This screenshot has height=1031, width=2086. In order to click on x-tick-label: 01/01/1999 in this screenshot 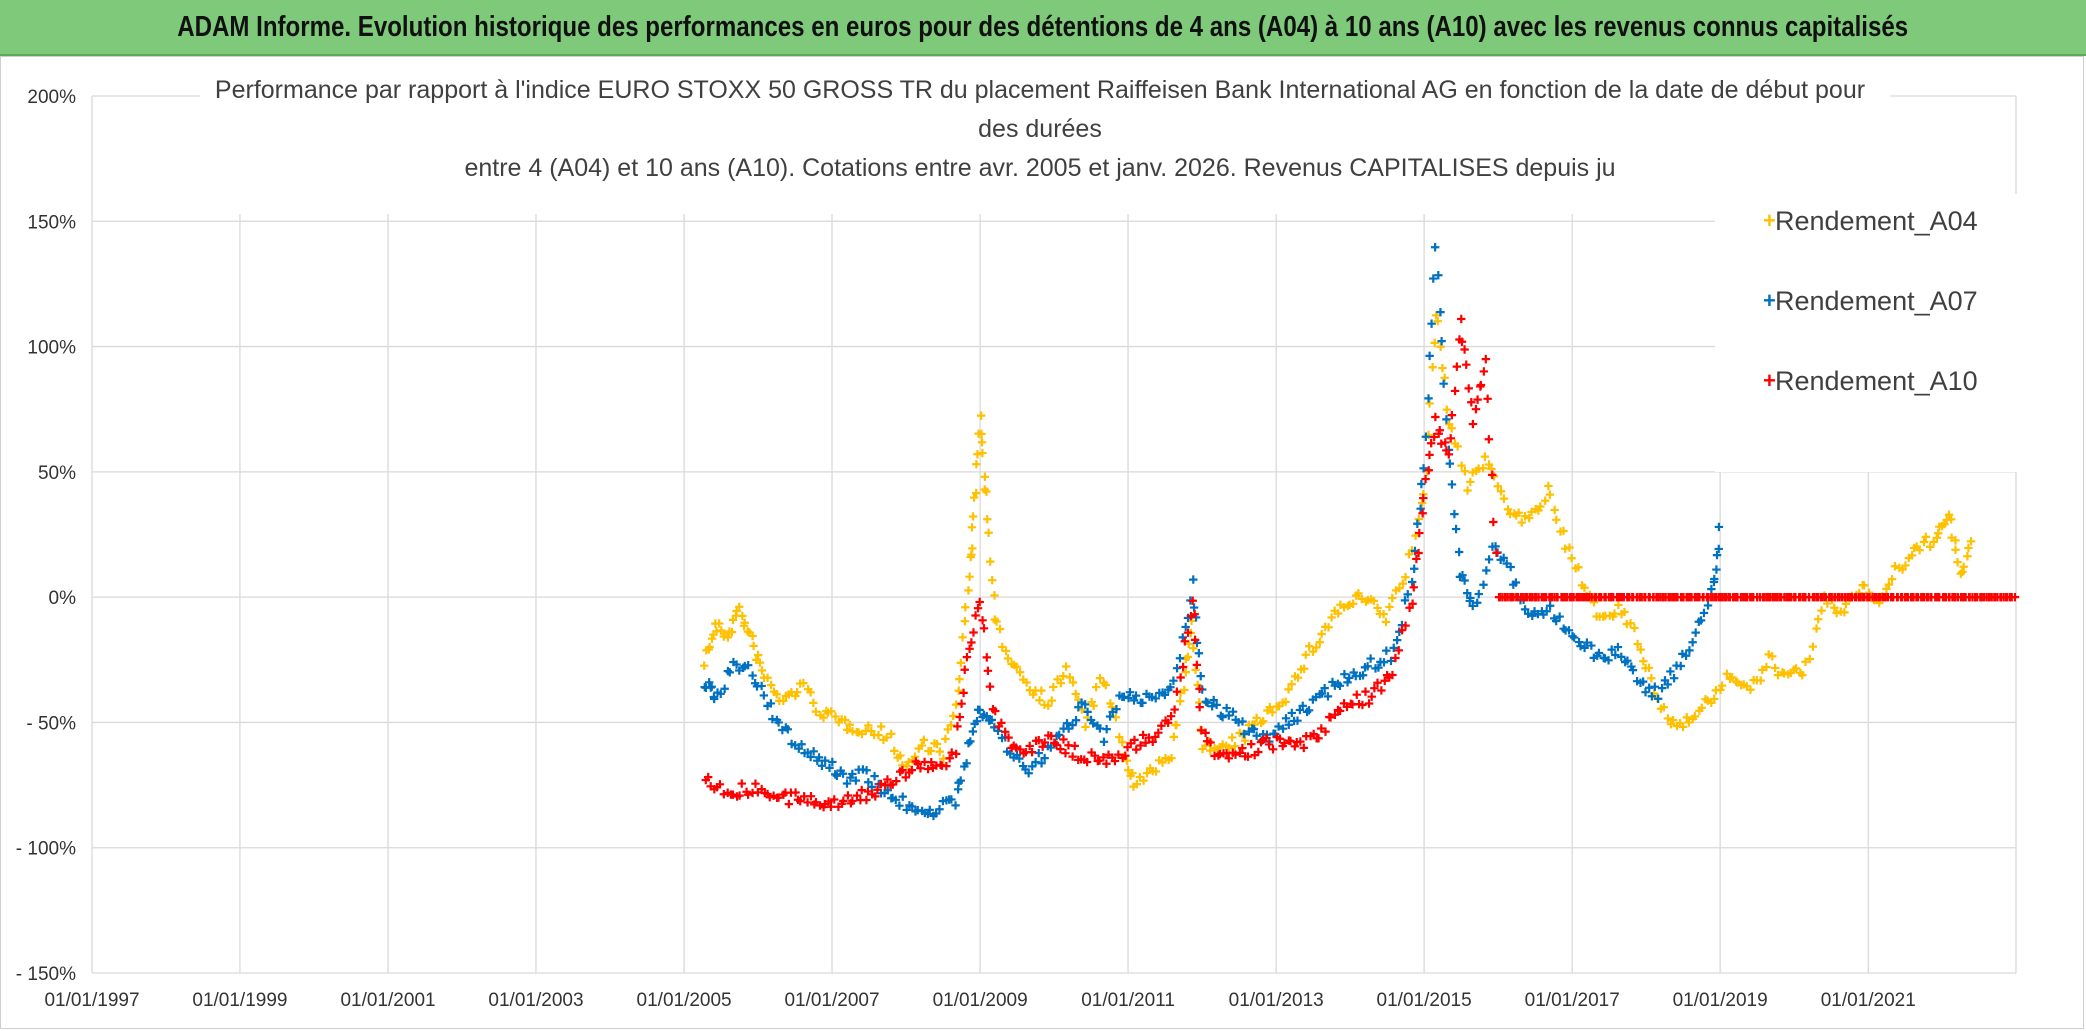, I will do `click(239, 1000)`.